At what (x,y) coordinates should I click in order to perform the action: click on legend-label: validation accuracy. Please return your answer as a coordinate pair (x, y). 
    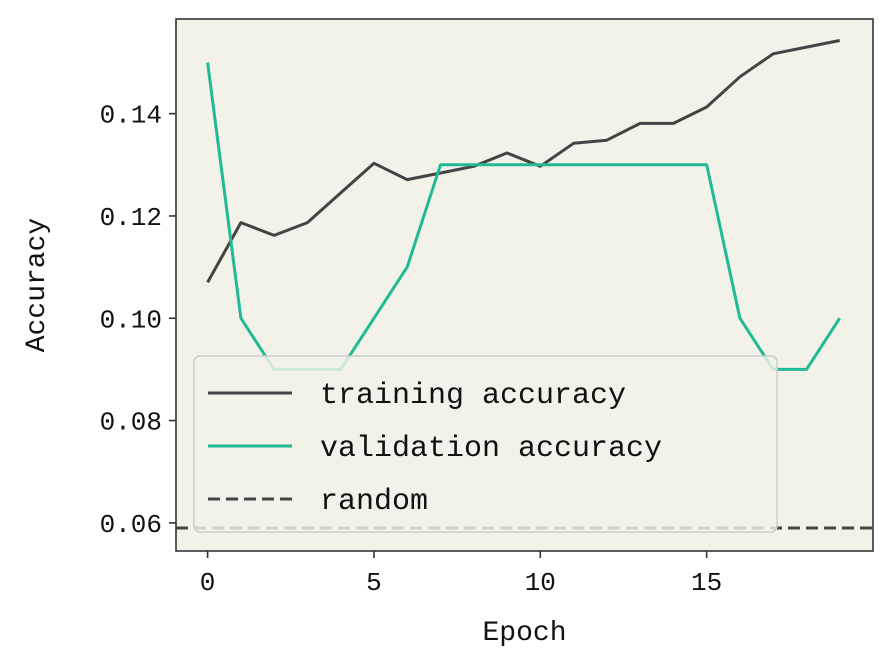
    Looking at the image, I should click on (491, 449).